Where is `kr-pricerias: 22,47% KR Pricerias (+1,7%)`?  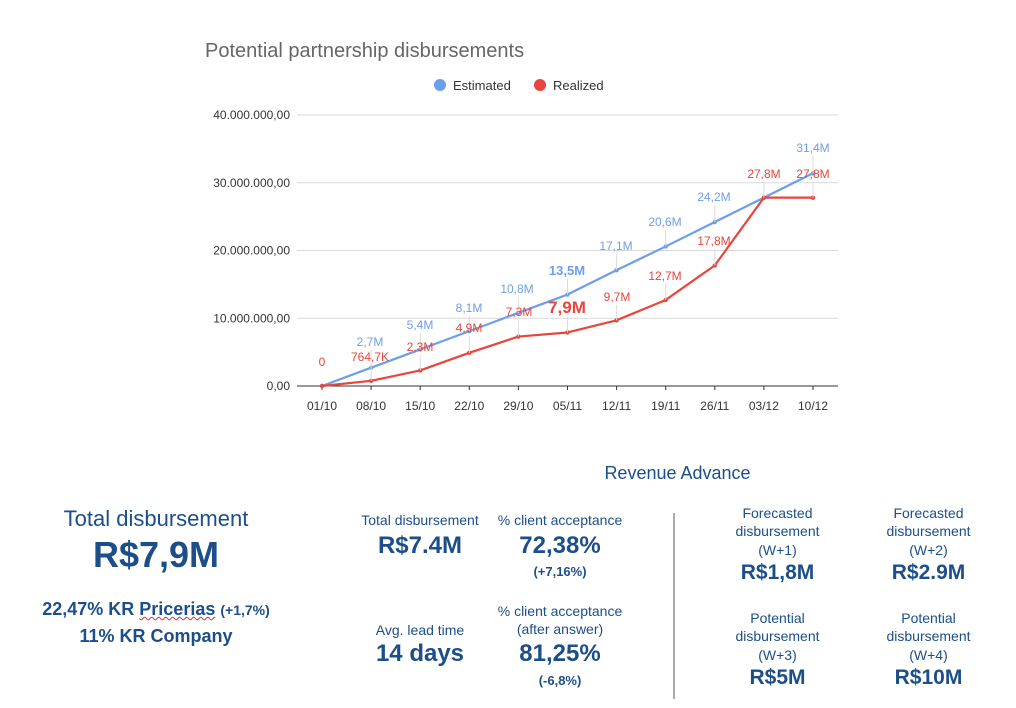
kr-pricerias: 22,47% KR Pricerias (+1,7%) is located at coordinates (156, 609).